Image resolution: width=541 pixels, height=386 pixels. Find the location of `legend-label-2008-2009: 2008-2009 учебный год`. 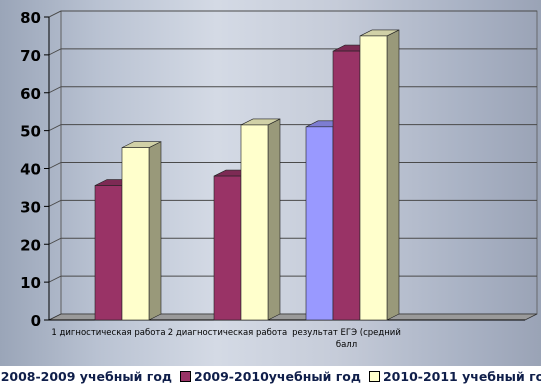

legend-label-2008-2009: 2008-2009 учебный год is located at coordinates (86, 376).